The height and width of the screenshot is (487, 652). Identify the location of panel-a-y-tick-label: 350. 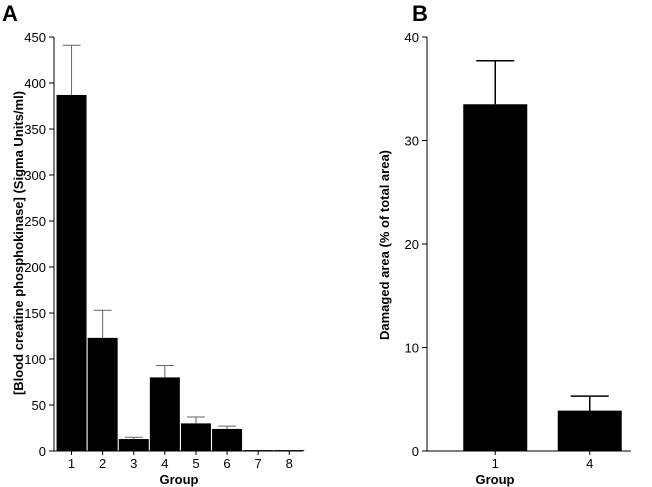
(35, 129).